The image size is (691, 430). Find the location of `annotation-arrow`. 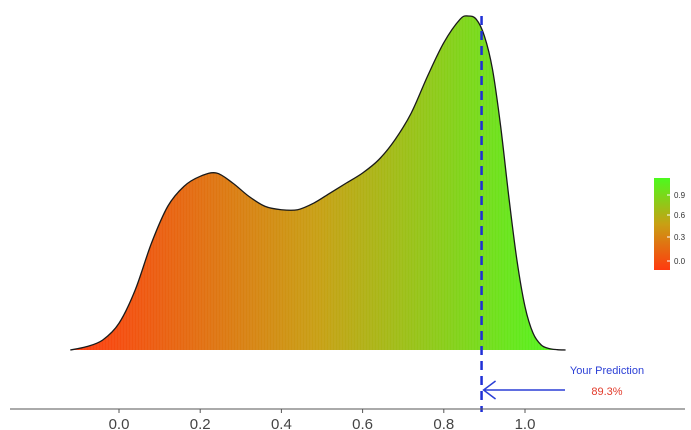

annotation-arrow is located at coordinates (523, 390).